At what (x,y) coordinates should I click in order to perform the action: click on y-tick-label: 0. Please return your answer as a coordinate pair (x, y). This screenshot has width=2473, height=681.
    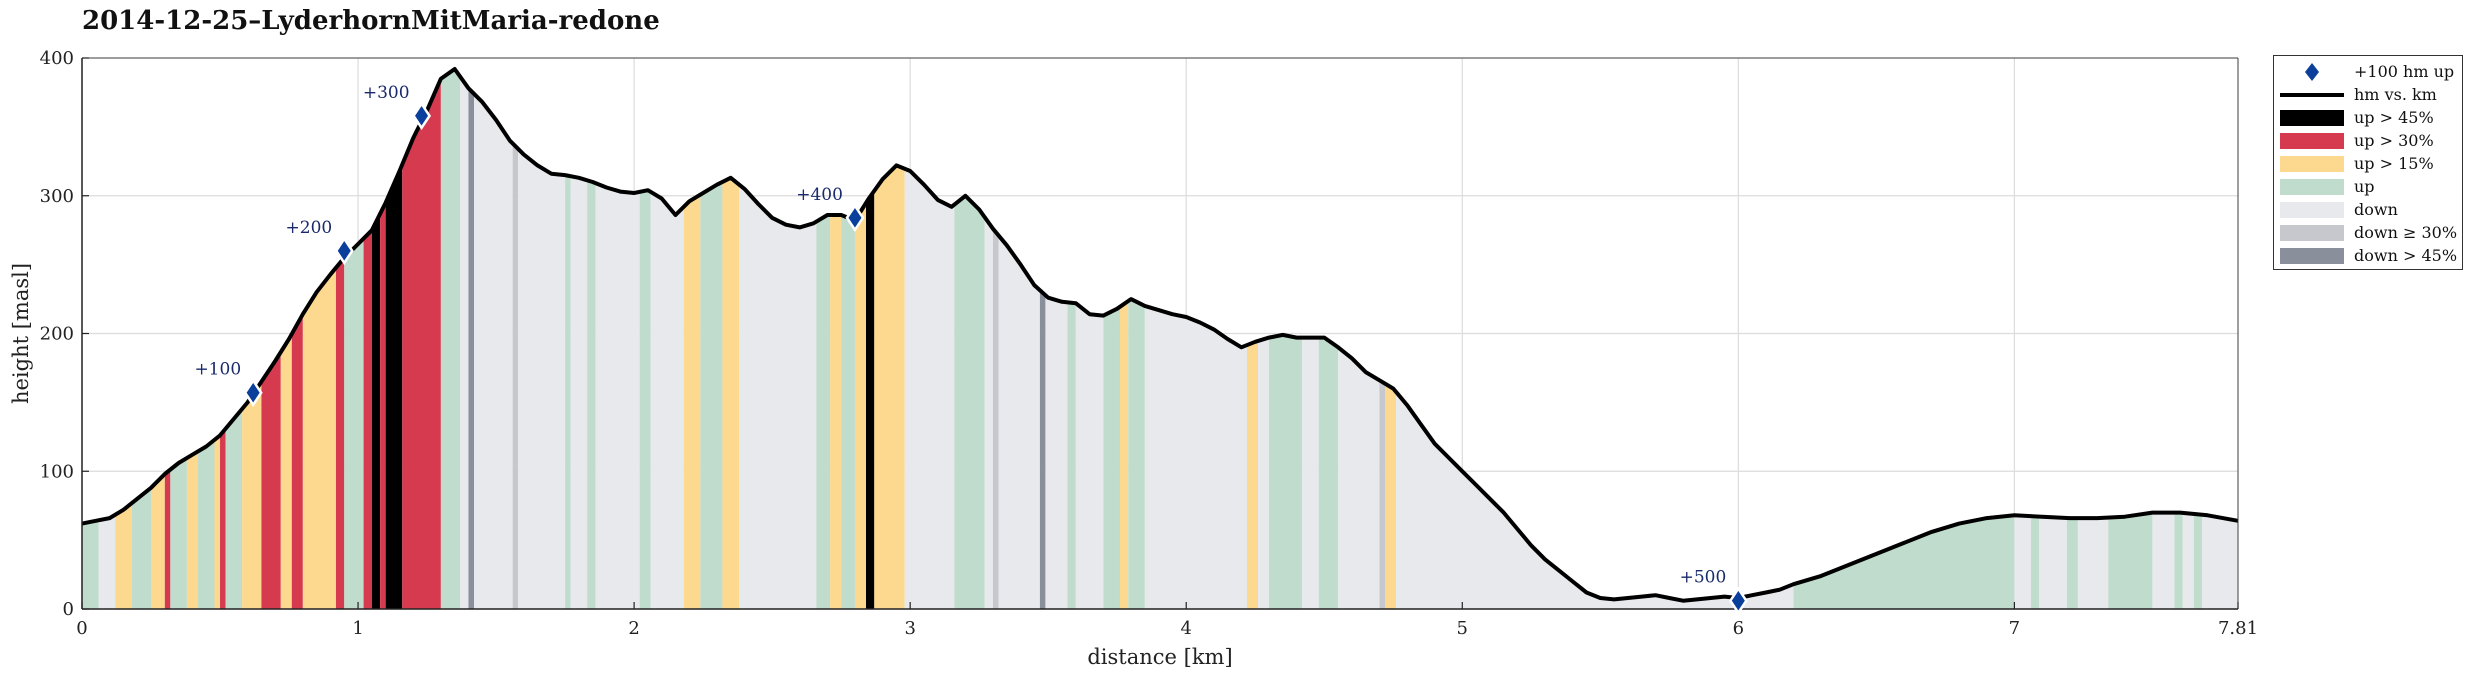
    Looking at the image, I should click on (68, 609).